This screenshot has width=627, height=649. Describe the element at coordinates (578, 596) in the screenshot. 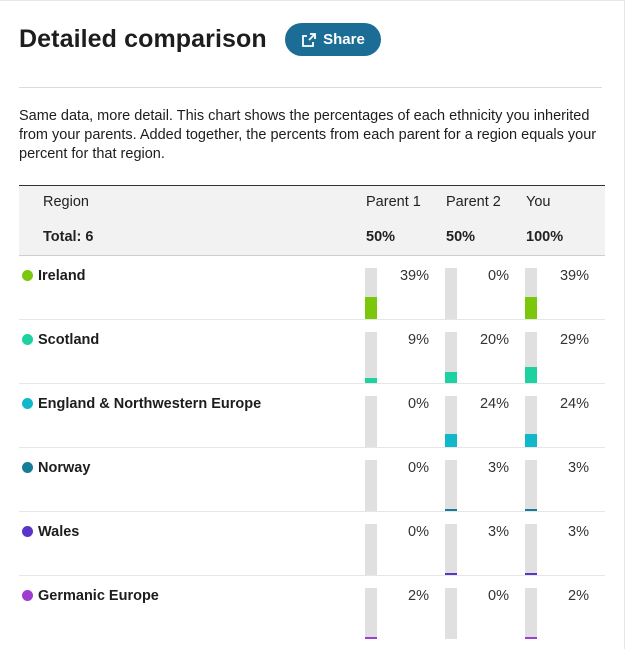

I see `you-percent: 2%` at that location.